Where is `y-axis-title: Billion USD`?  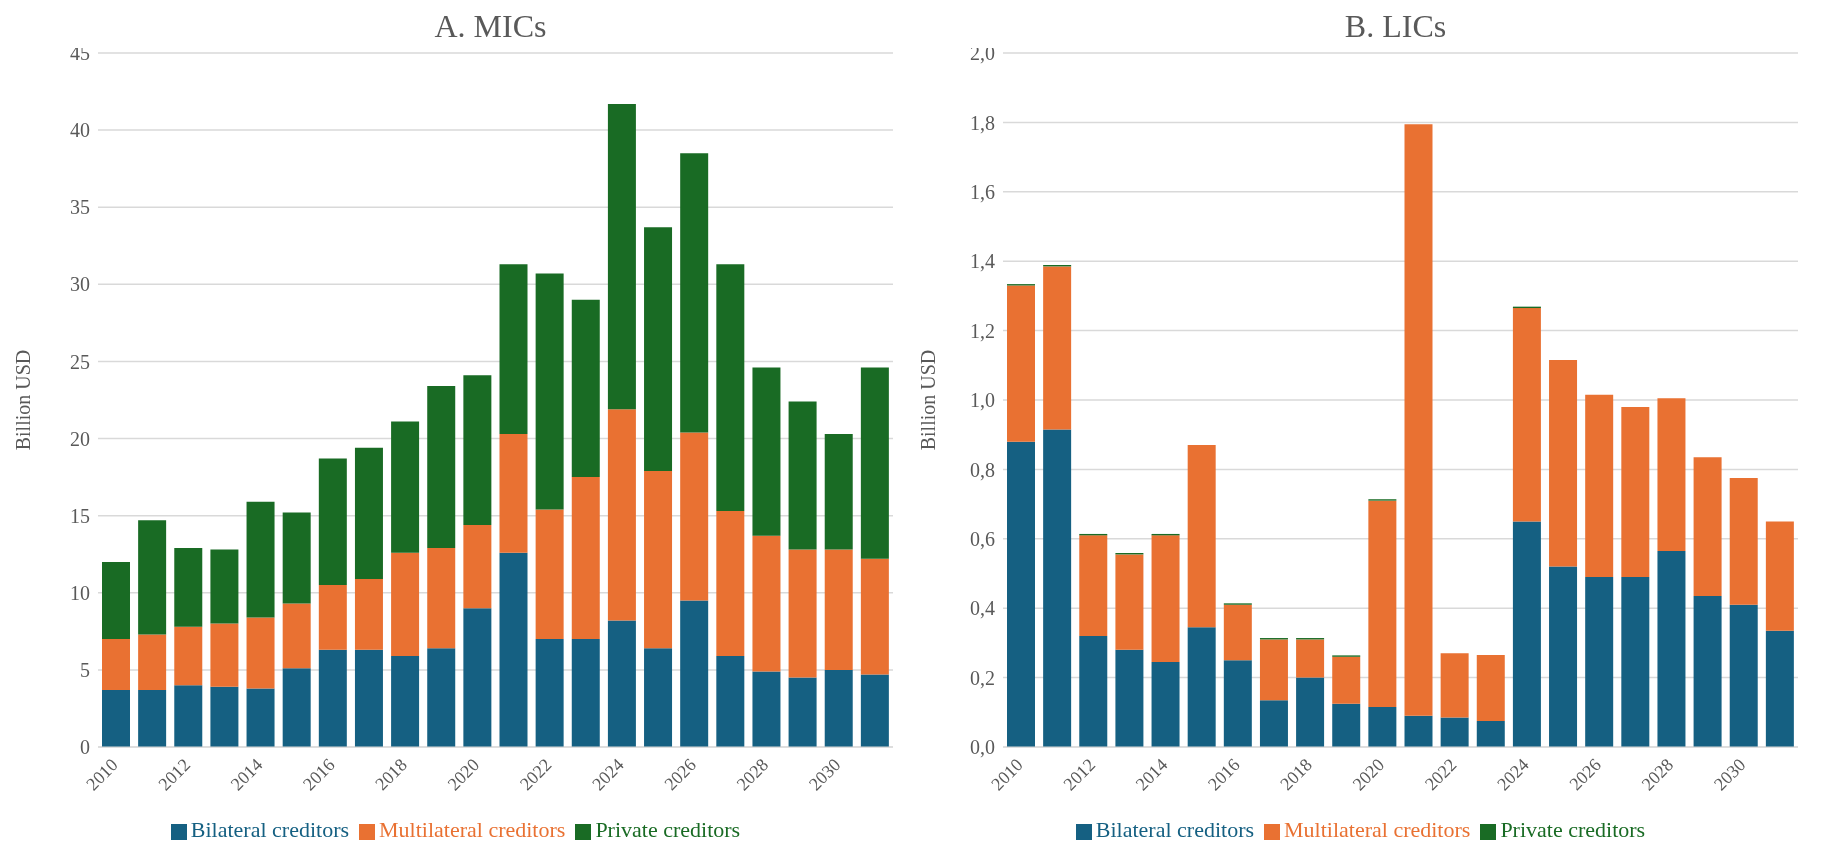 y-axis-title: Billion USD is located at coordinates (23, 400).